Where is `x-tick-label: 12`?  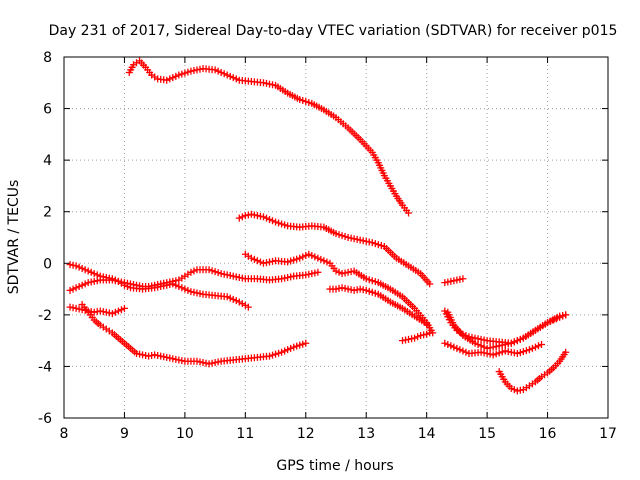 x-tick-label: 12 is located at coordinates (306, 434).